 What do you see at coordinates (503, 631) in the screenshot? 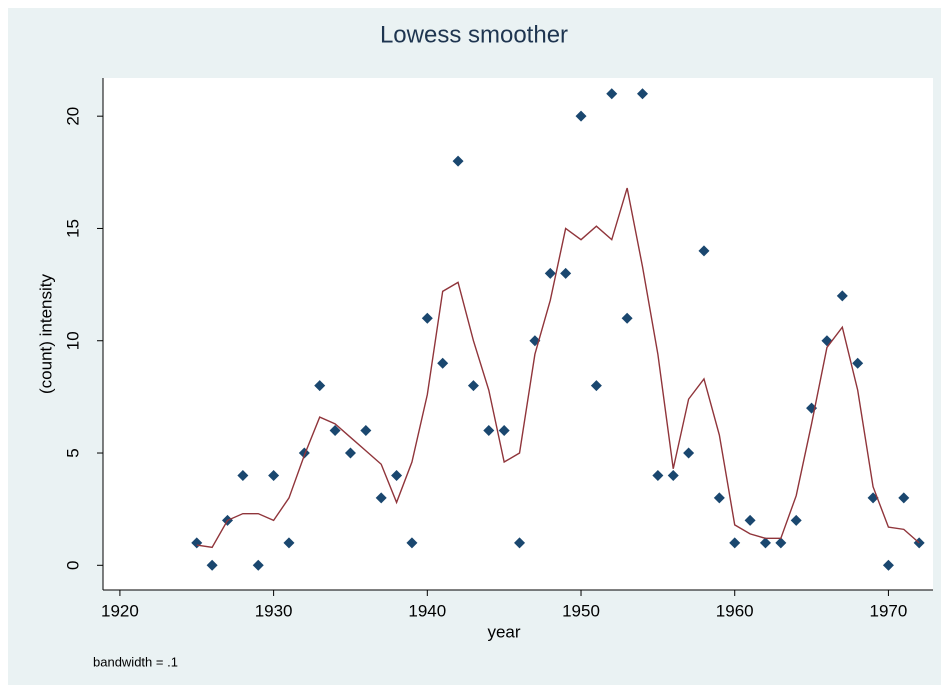
I see `x-axis-label: year` at bounding box center [503, 631].